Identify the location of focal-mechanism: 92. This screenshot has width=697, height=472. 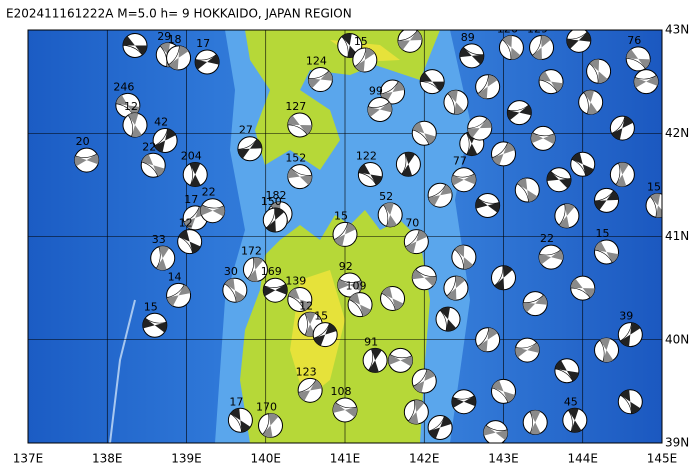
(350, 279).